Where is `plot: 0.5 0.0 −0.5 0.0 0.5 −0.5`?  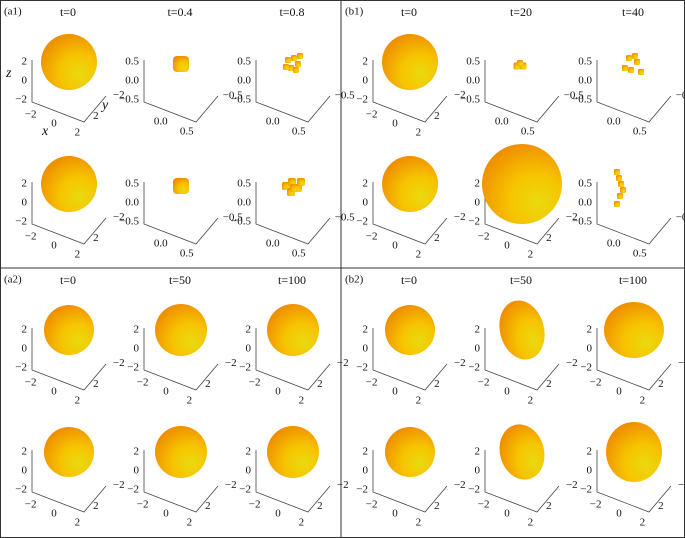 plot: 0.5 0.0 −0.5 0.0 0.5 −0.5 is located at coordinates (522, 97).